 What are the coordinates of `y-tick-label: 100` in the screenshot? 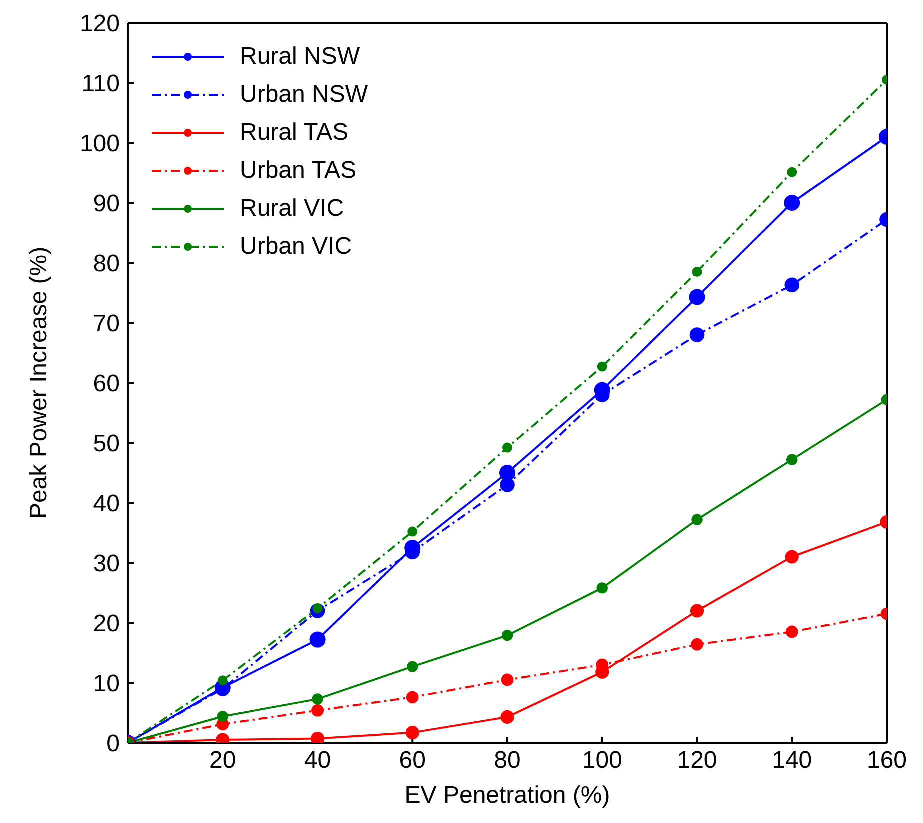 It's located at (100, 144).